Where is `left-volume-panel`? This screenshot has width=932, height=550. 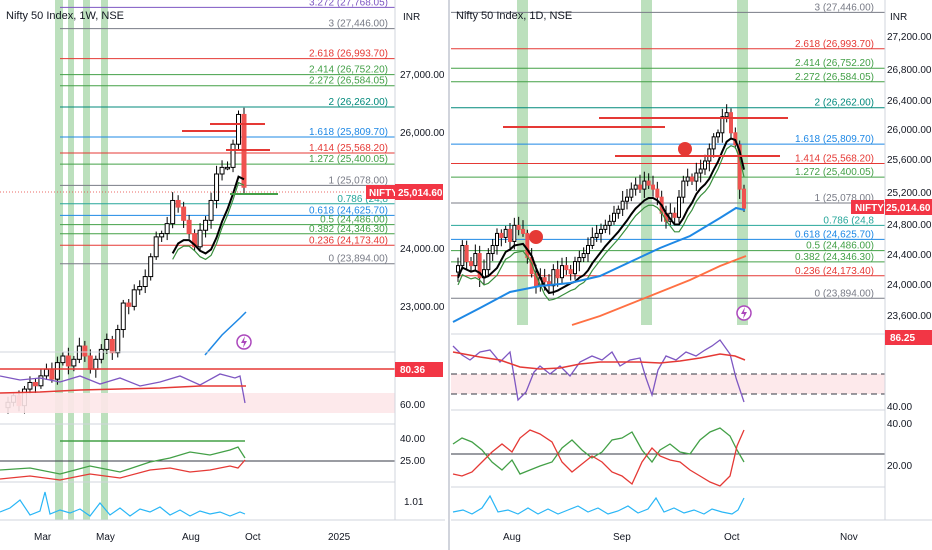 left-volume-panel is located at coordinates (197, 499).